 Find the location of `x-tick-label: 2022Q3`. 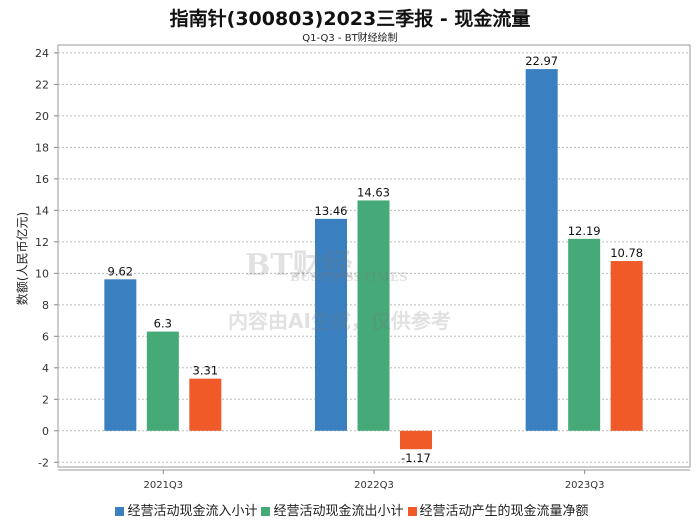

x-tick-label: 2022Q3 is located at coordinates (374, 485).